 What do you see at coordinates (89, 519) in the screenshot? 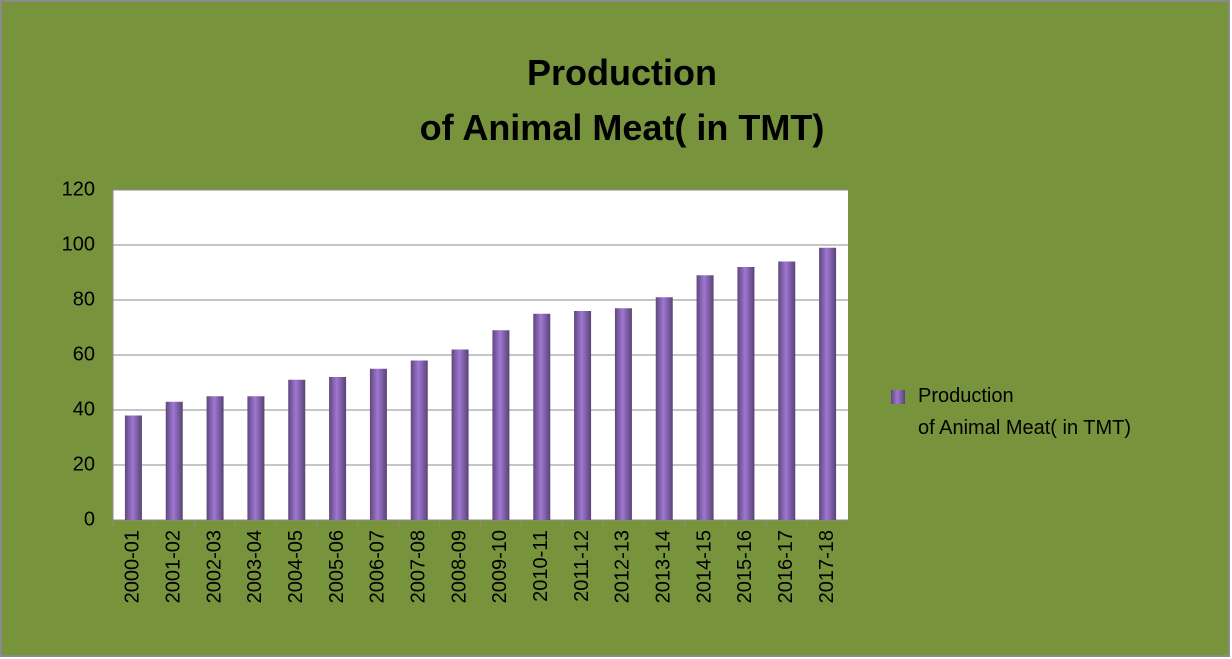
I see `y-tick-label: 0` at bounding box center [89, 519].